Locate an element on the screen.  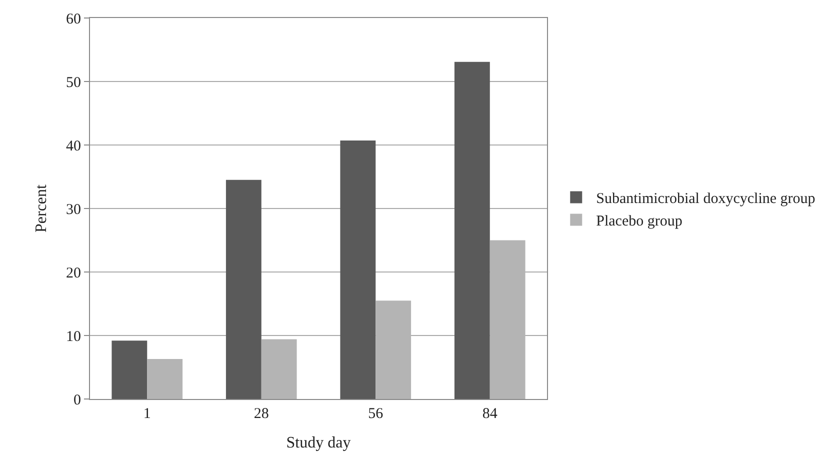
y-tick-label: 60 is located at coordinates (73, 19).